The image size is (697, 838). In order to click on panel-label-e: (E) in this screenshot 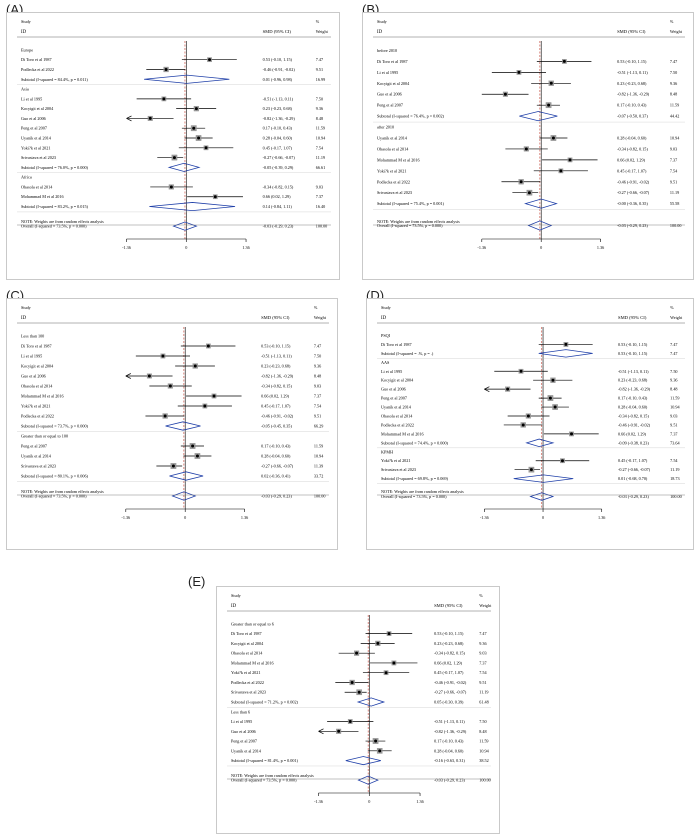, I will do `click(197, 581)`.